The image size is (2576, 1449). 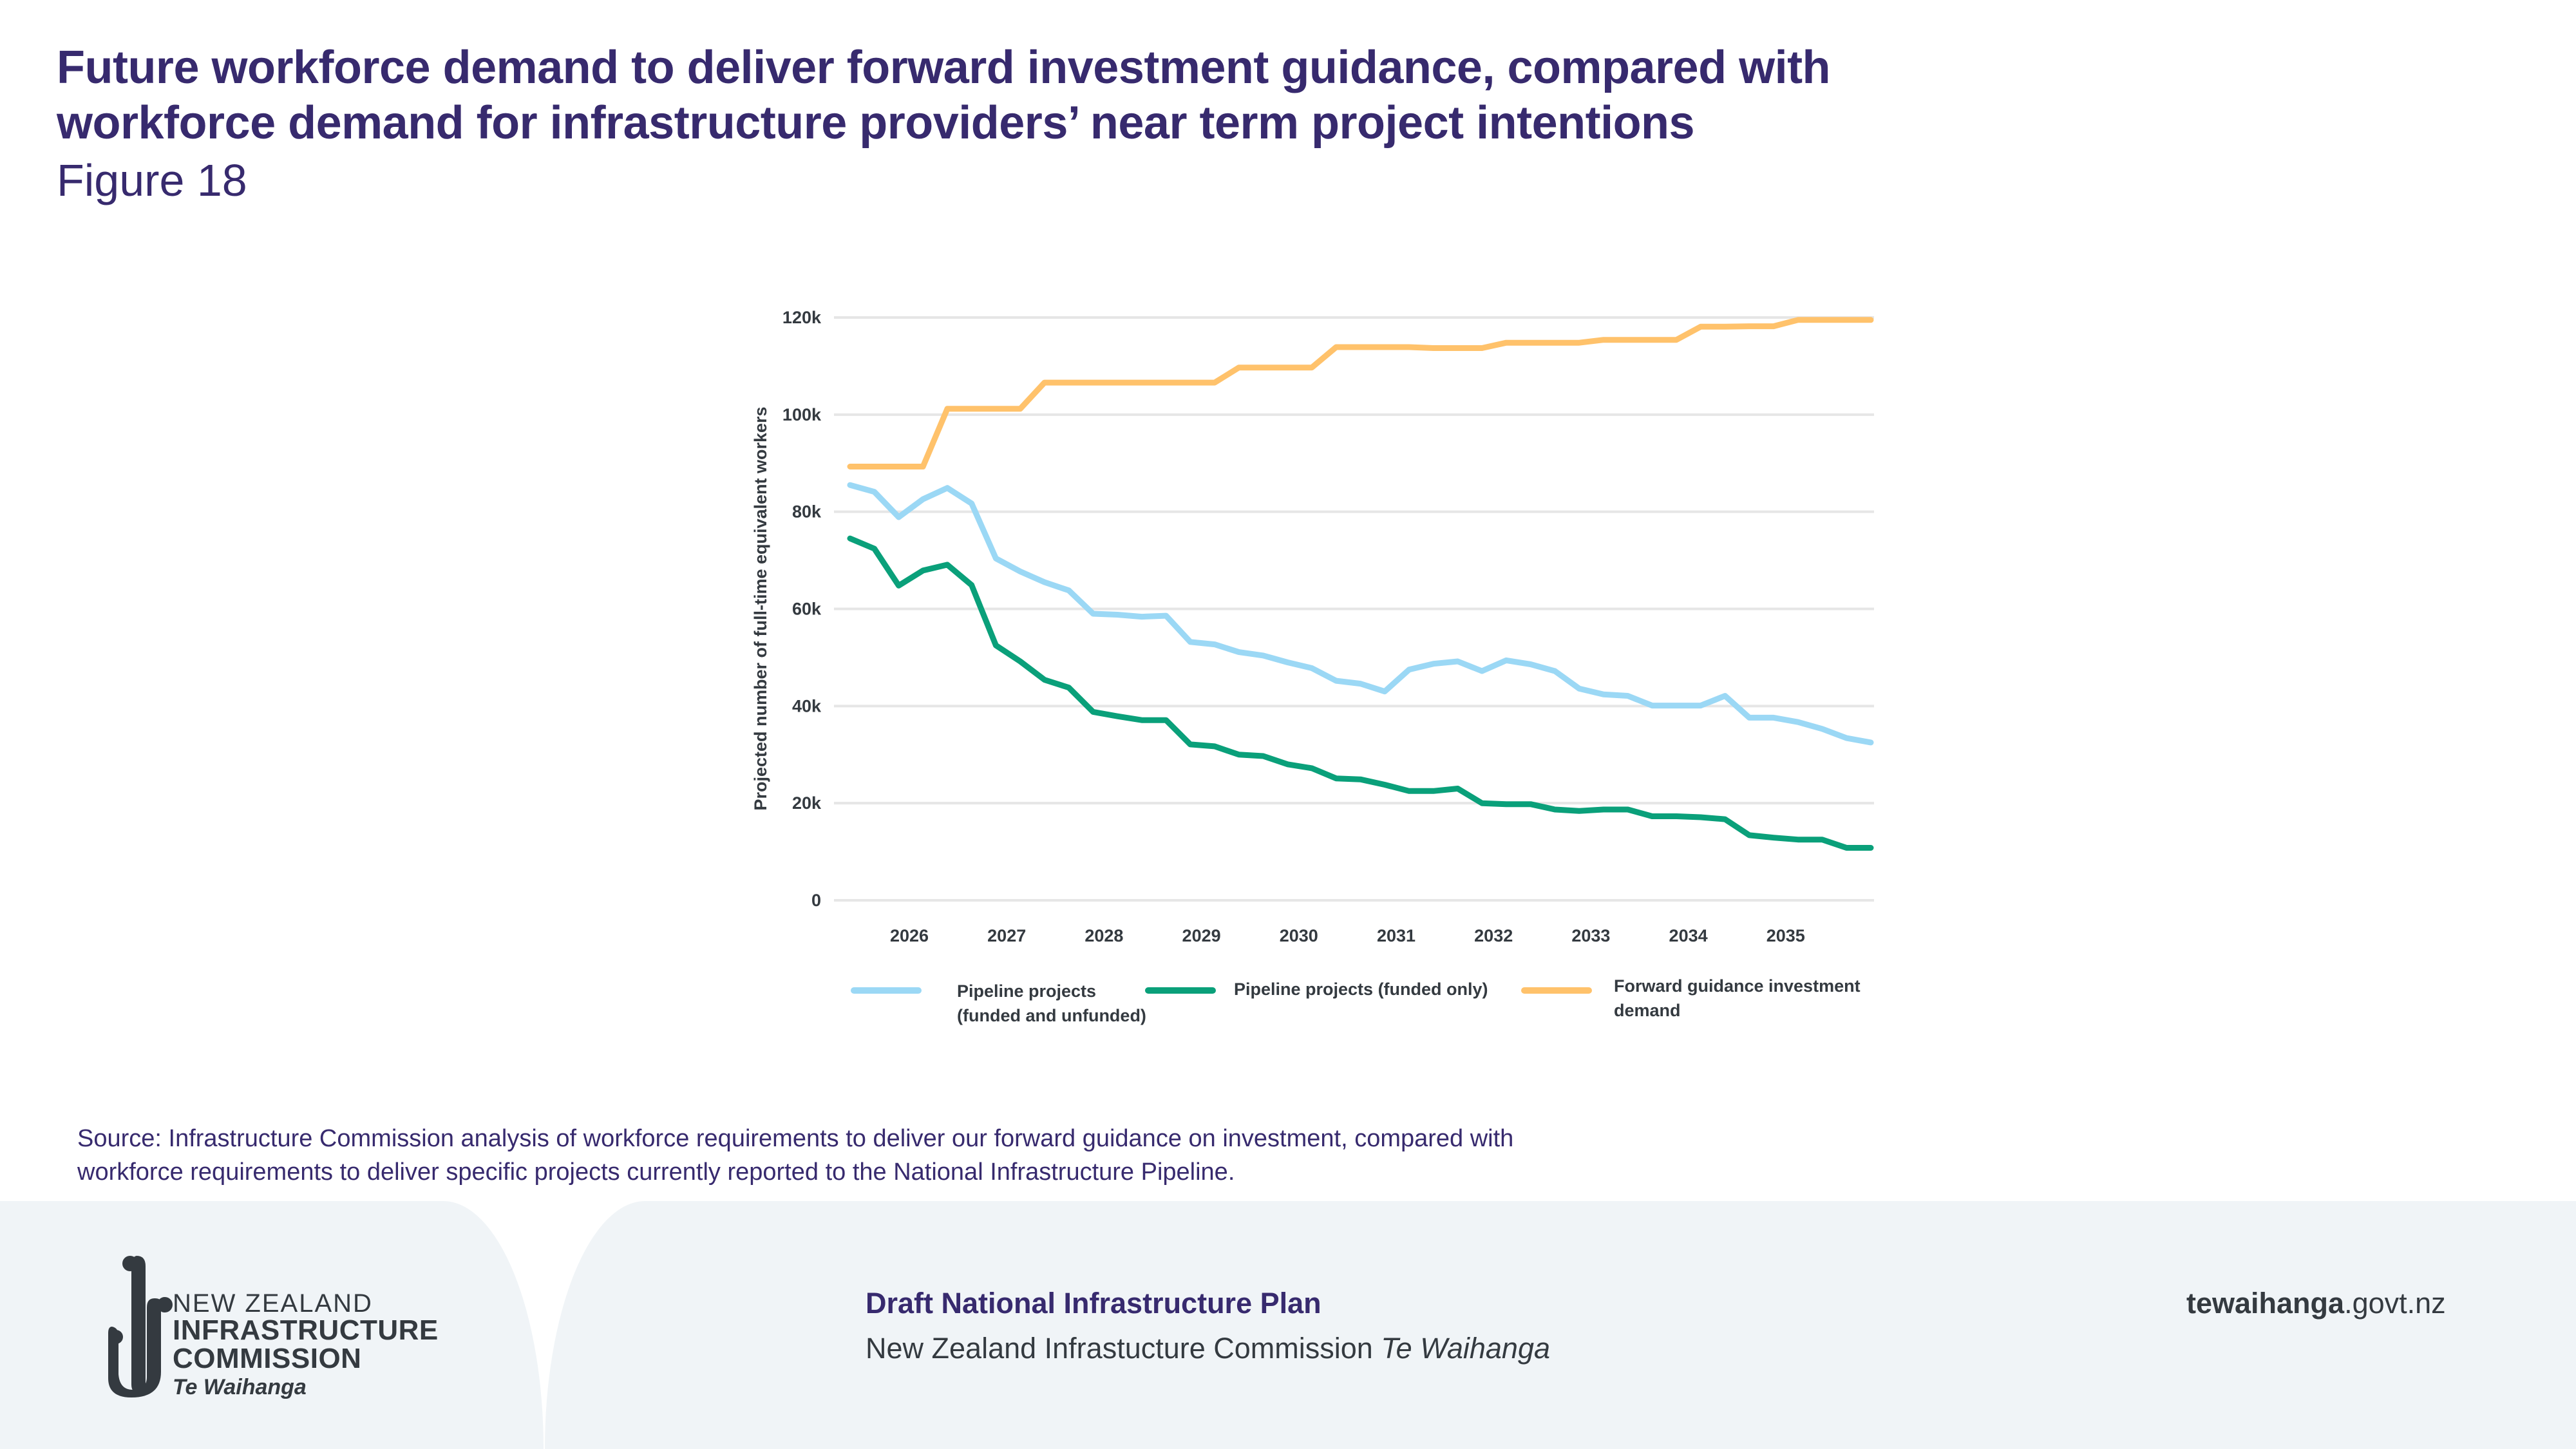 I want to click on x-tick-label: 2032, so click(x=1494, y=936).